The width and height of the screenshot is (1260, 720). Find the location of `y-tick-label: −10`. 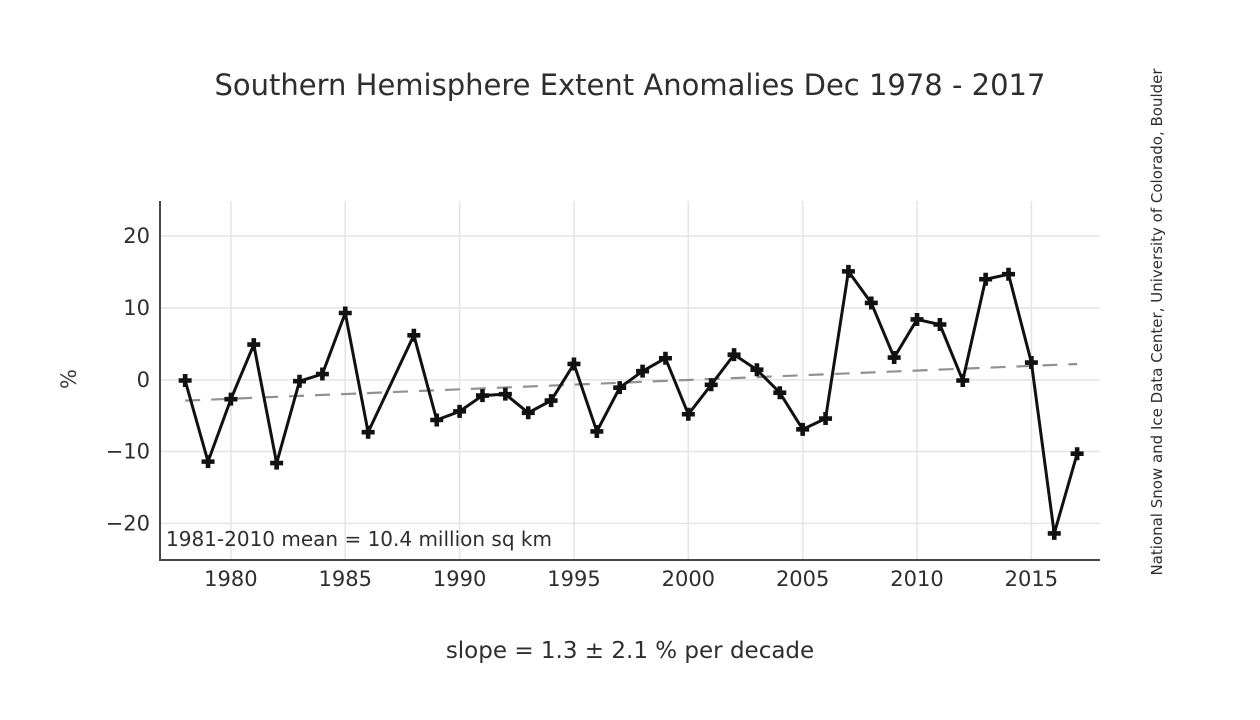

y-tick-label: −10 is located at coordinates (128, 452).